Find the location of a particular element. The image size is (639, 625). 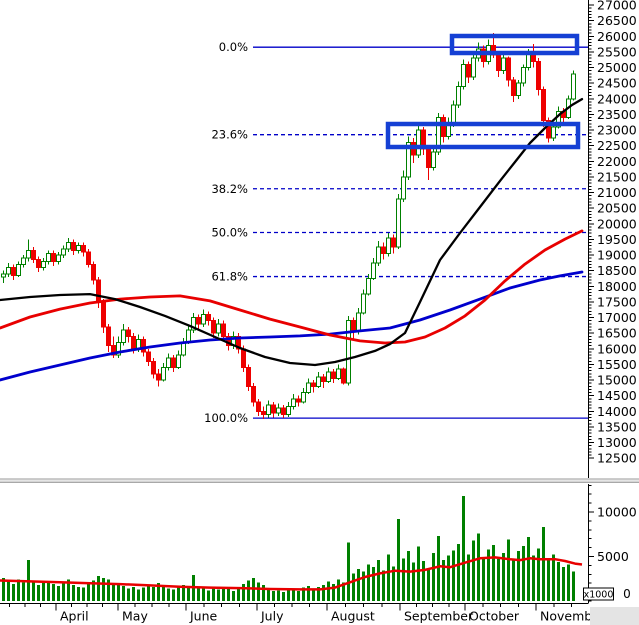

price-tick-label: 18000 is located at coordinates (617, 286).